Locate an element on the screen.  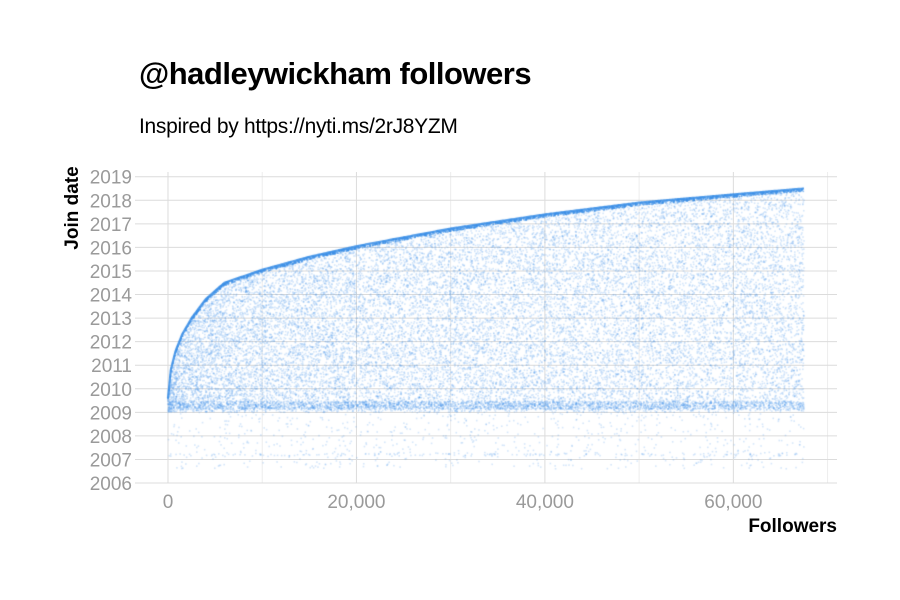
y-tick-label: 2007 is located at coordinates (111, 460).